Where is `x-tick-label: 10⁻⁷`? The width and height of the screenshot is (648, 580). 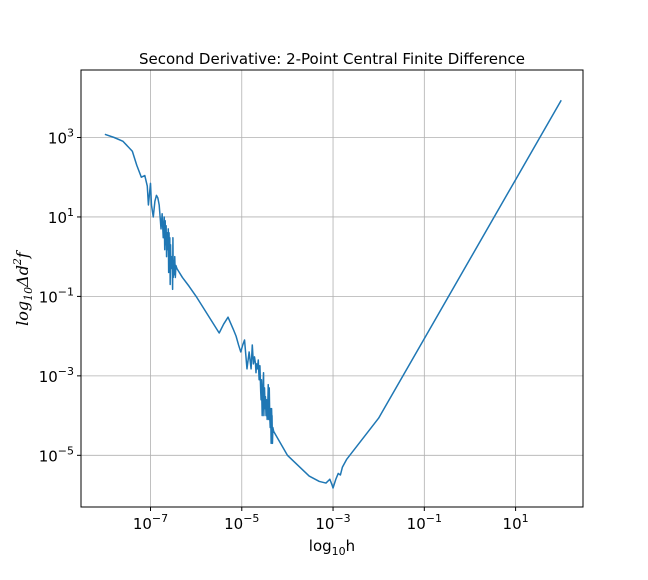
x-tick-label: 10⁻⁷ is located at coordinates (150, 522).